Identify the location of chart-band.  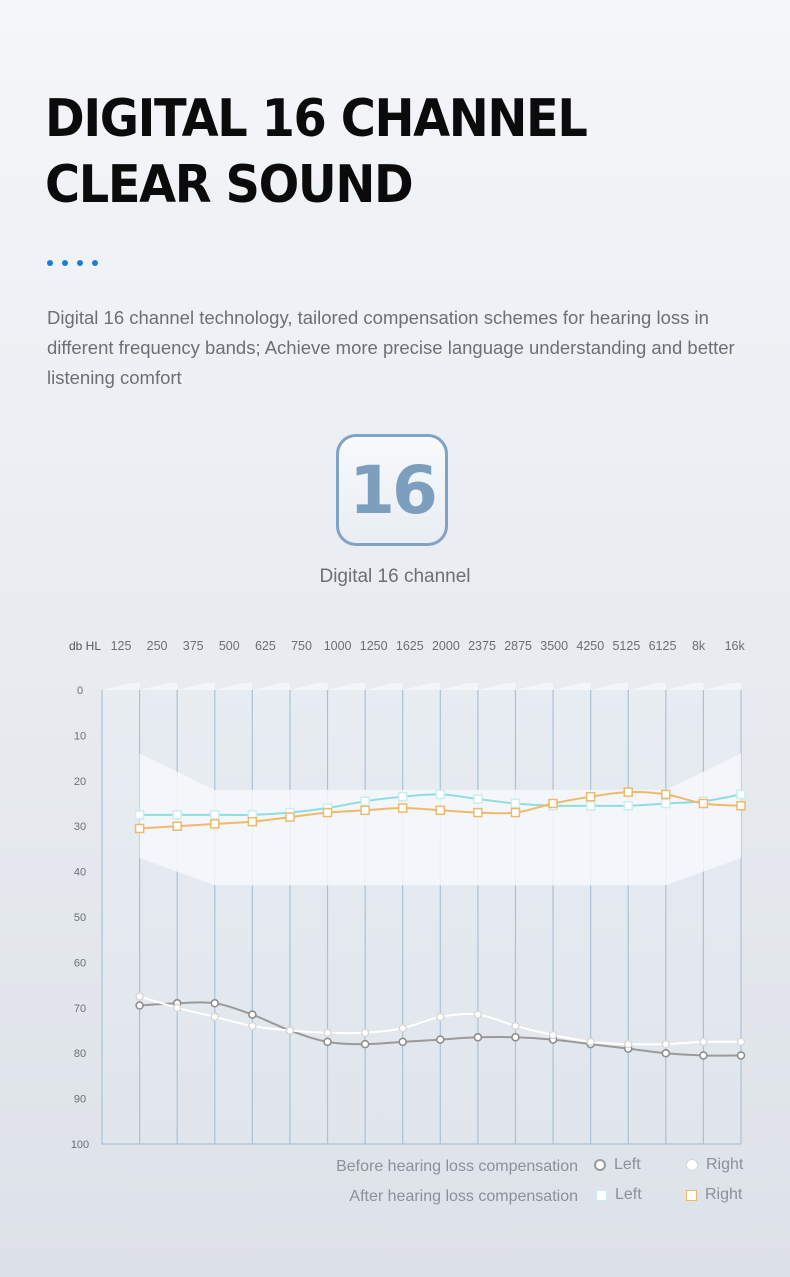
(440, 819).